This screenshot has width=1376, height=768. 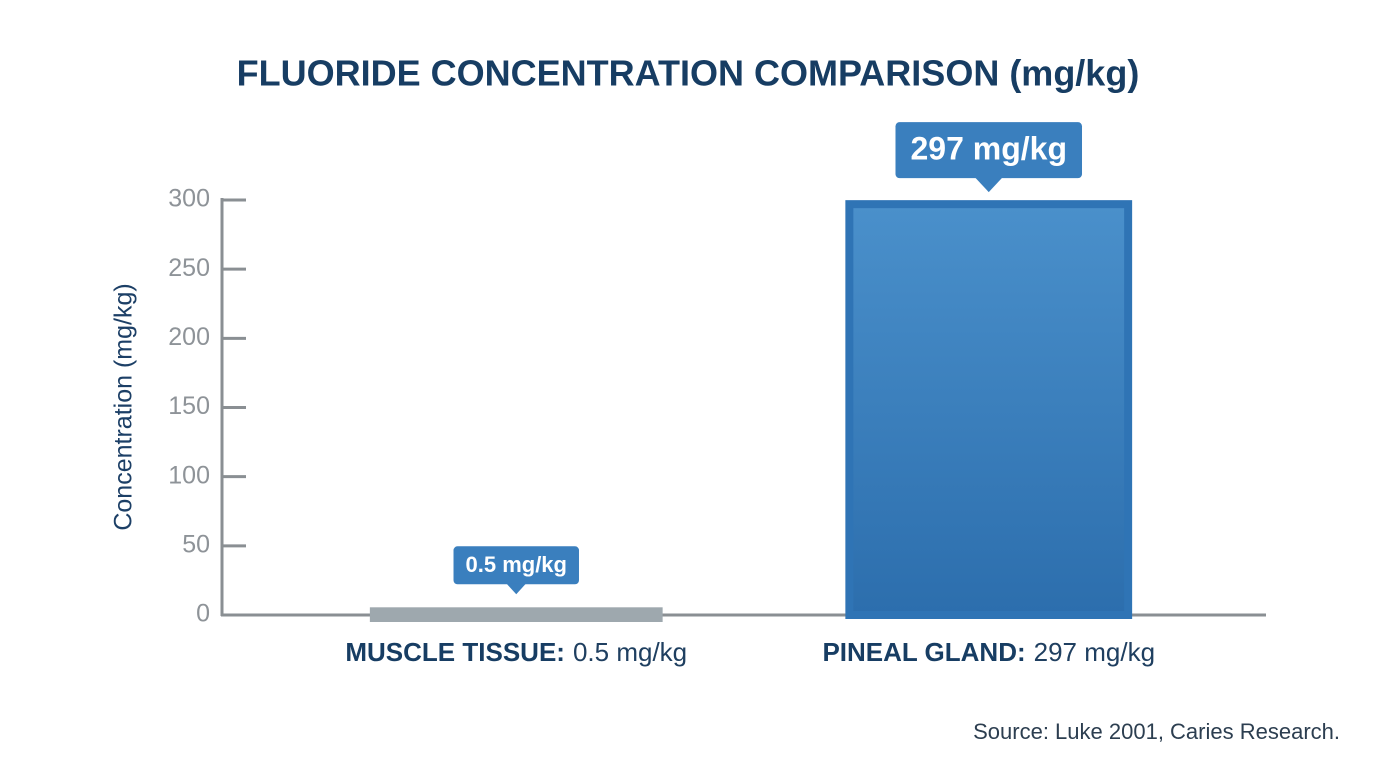 What do you see at coordinates (189, 199) in the screenshot?
I see `y-tick-label: 300` at bounding box center [189, 199].